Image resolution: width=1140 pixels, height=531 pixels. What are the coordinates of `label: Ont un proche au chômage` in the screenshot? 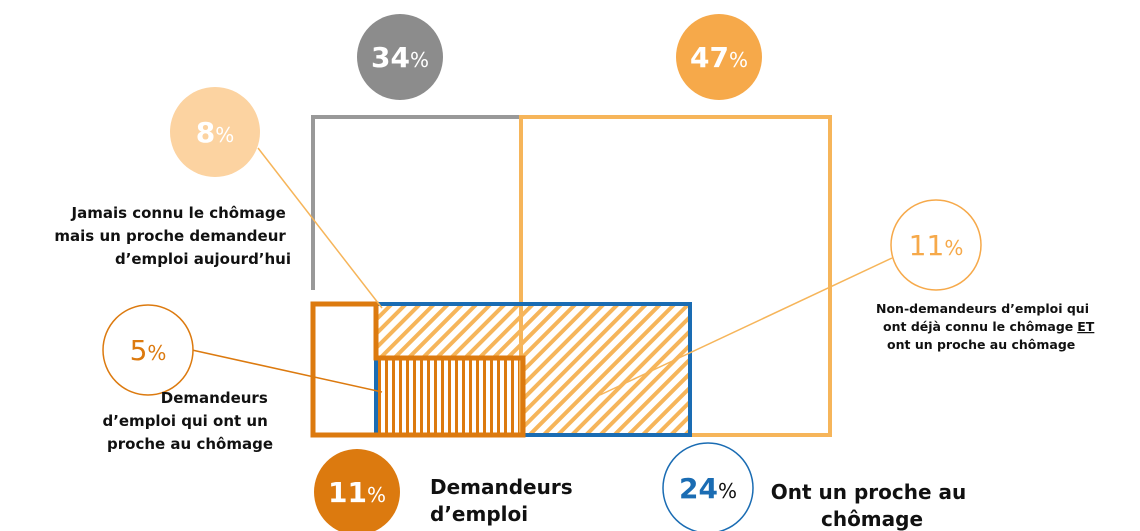 It's located at (872, 505).